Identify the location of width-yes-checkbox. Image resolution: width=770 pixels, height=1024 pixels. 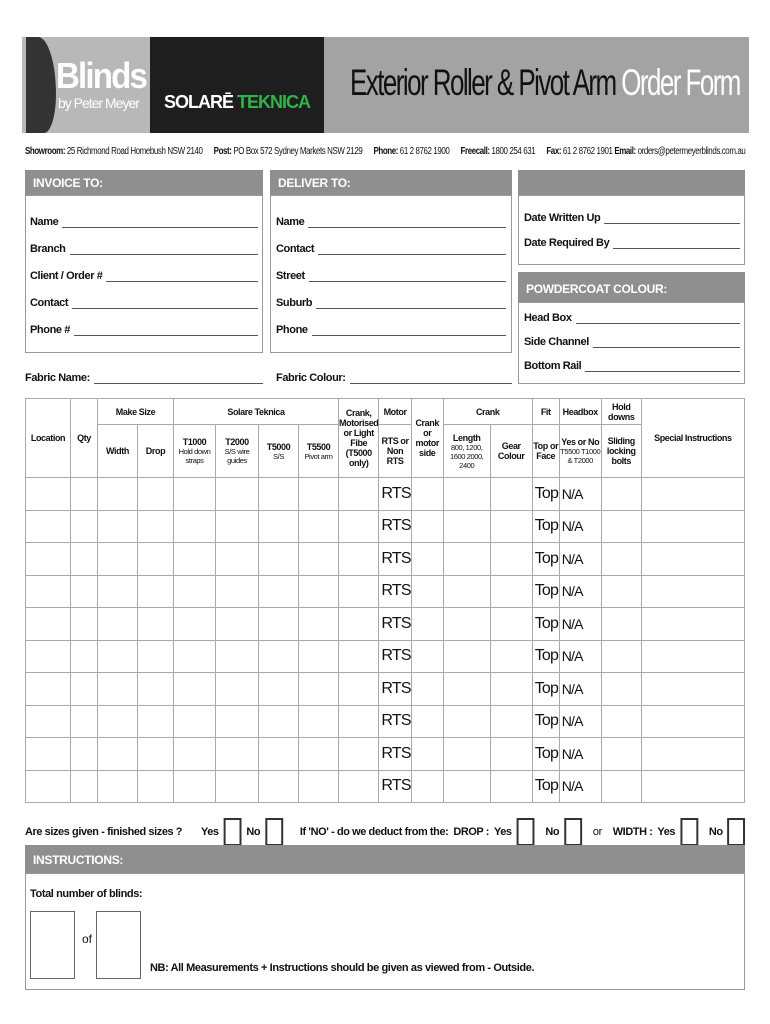
(689, 832).